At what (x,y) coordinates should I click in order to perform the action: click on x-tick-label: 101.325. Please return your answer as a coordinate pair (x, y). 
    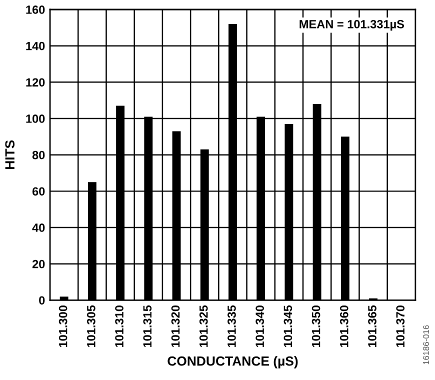
    Looking at the image, I should click on (203, 326).